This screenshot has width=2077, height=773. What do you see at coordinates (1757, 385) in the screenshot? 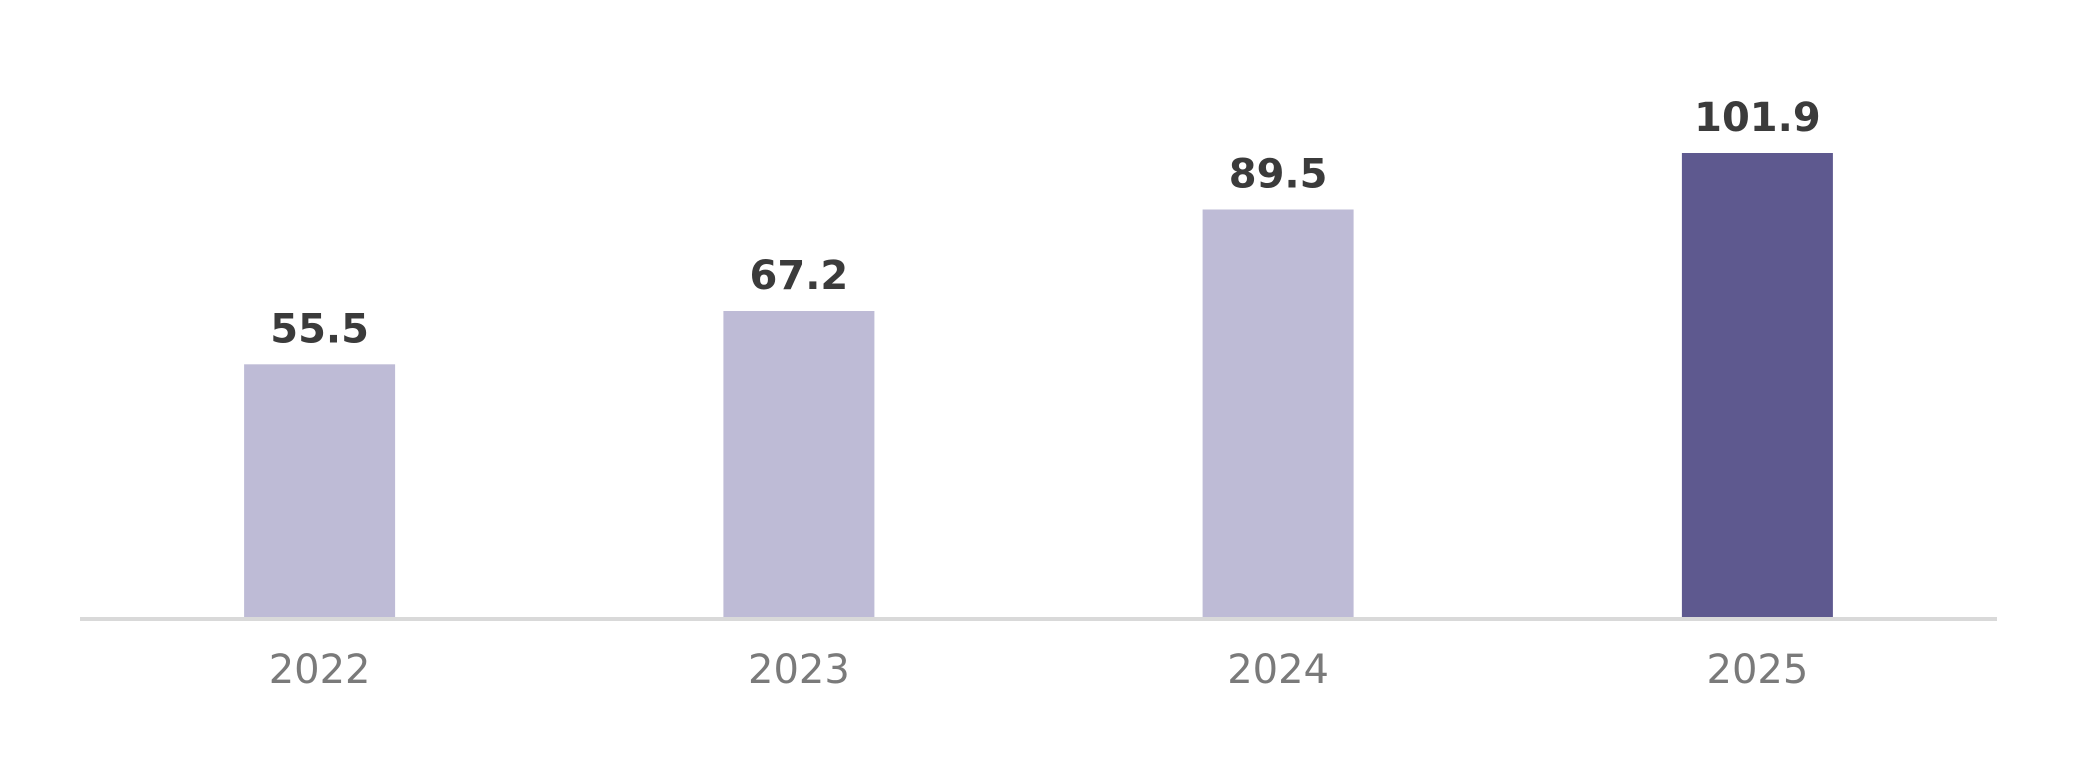
I see `bar-2025` at bounding box center [1757, 385].